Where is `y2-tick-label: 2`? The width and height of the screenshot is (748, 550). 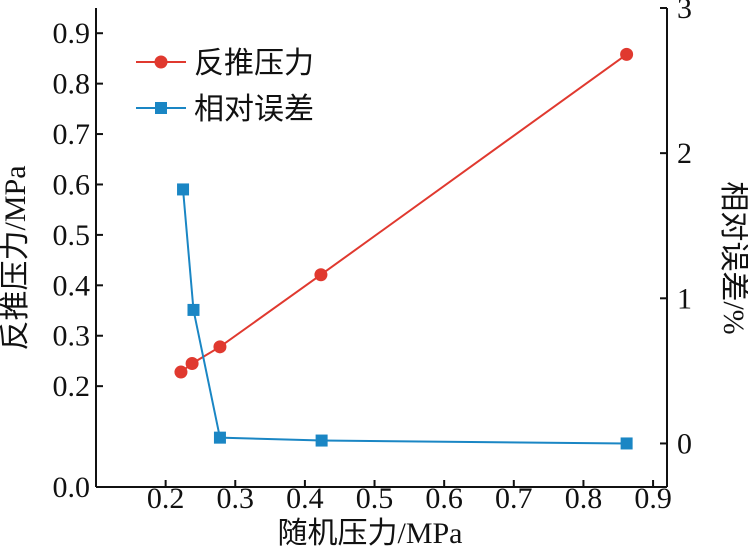 y2-tick-label: 2 is located at coordinates (684, 153).